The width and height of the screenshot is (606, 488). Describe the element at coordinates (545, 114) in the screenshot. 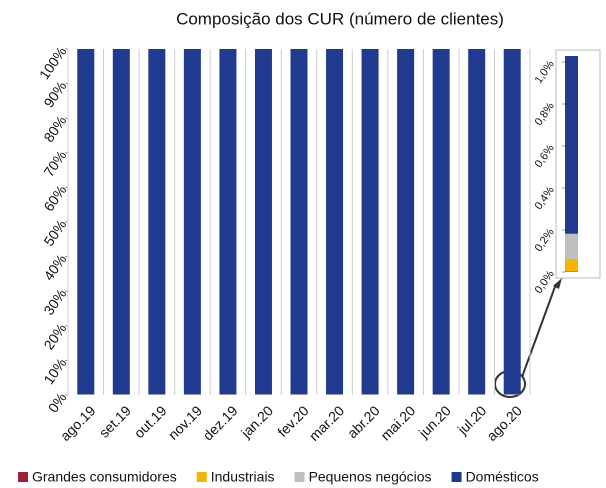

I see `y-tick-label: 0,8%` at that location.